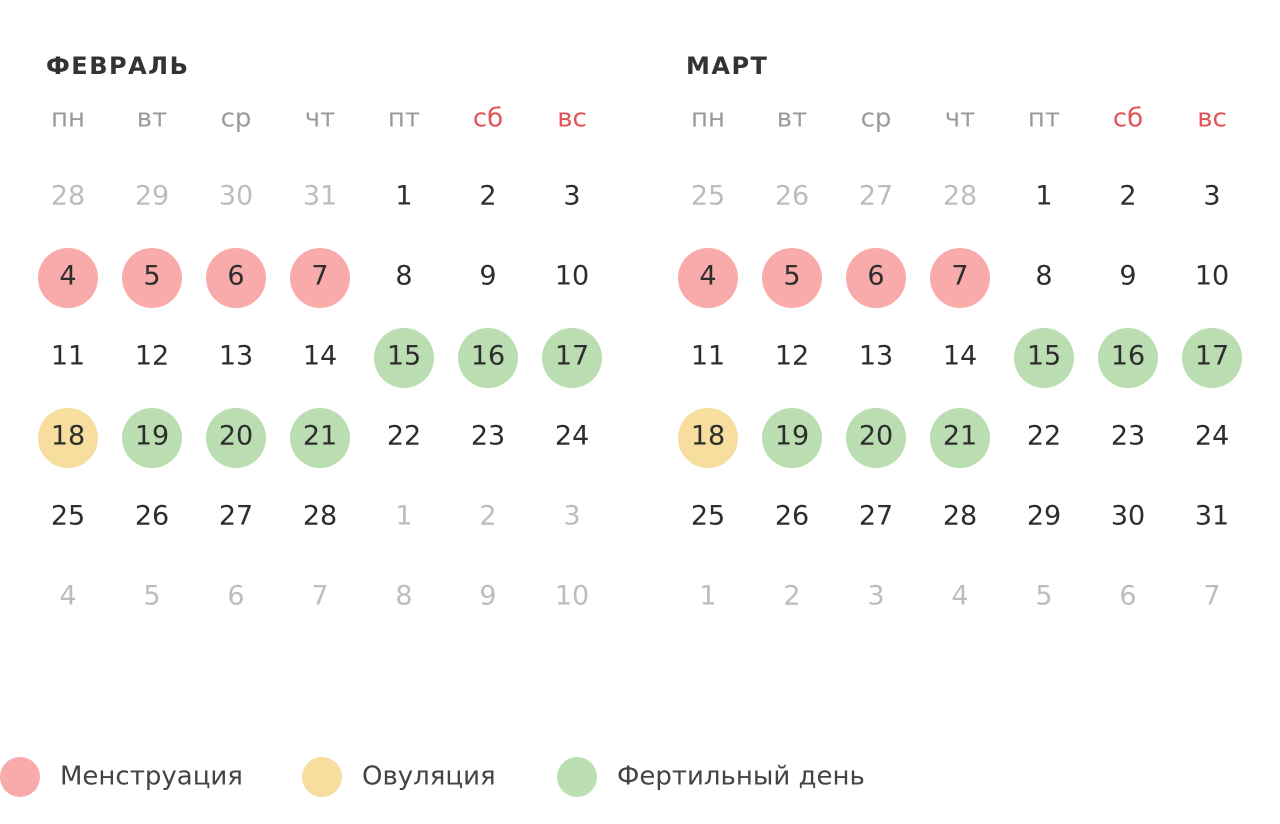  I want to click on day: 31, so click(1212, 516).